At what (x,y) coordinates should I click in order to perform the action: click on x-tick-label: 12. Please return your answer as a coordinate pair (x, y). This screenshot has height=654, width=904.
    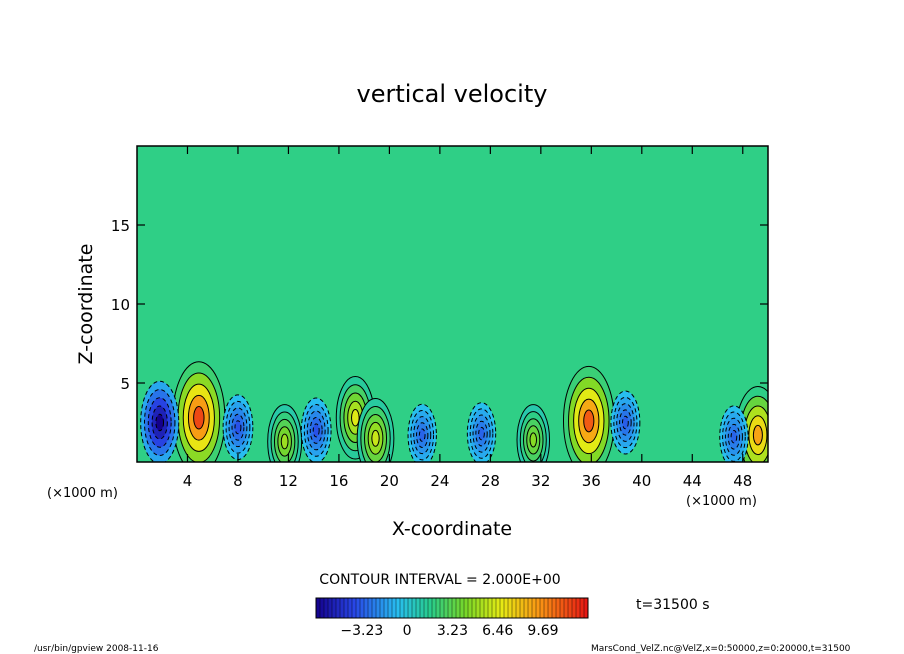
    Looking at the image, I should click on (288, 481).